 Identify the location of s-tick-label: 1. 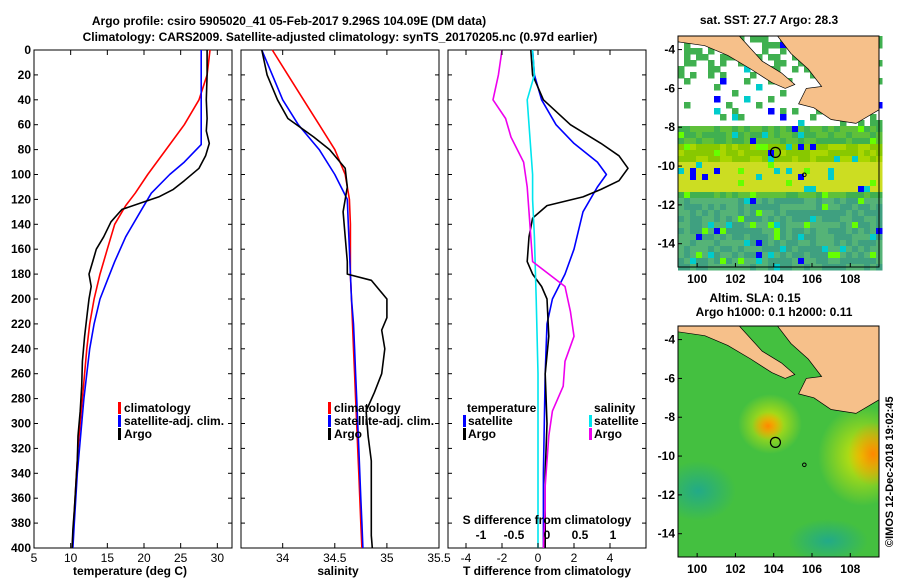
(613, 535).